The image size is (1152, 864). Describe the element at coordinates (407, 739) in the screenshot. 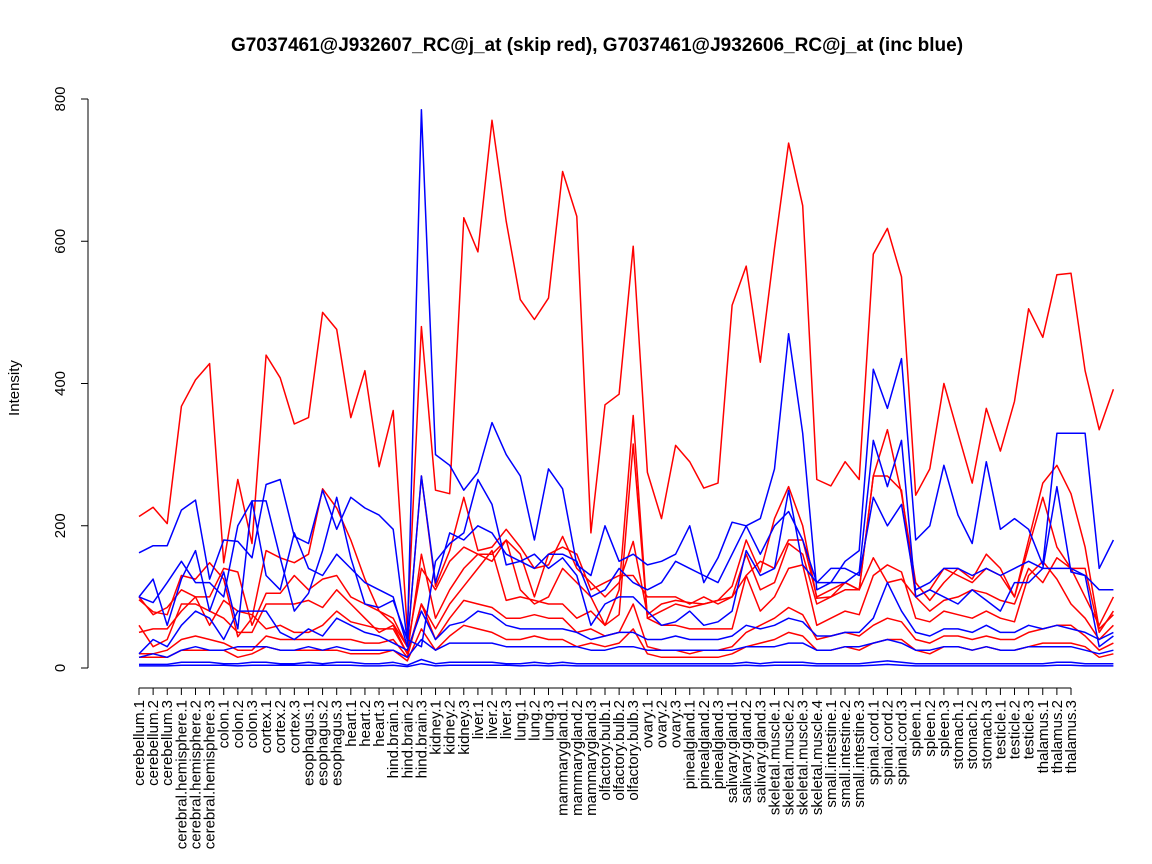

I see `x-tick-label: hind.brain.2` at that location.